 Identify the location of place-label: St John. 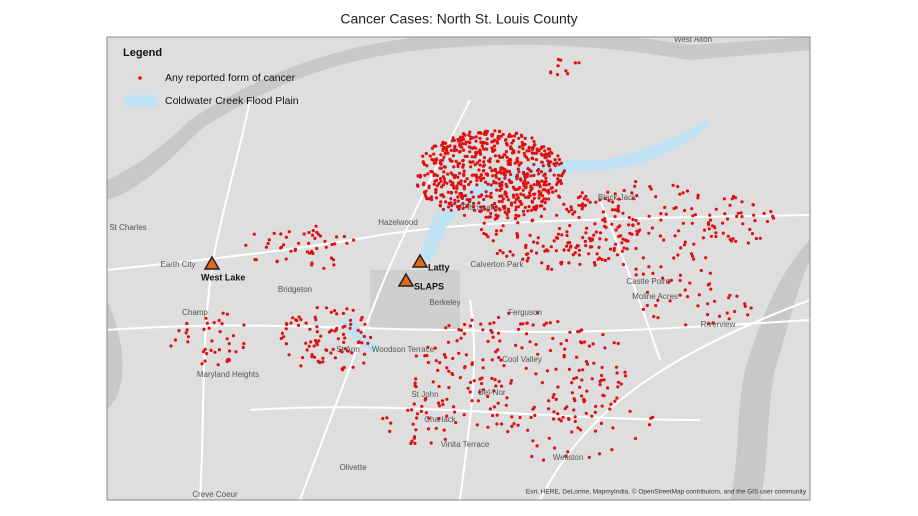
(424, 394).